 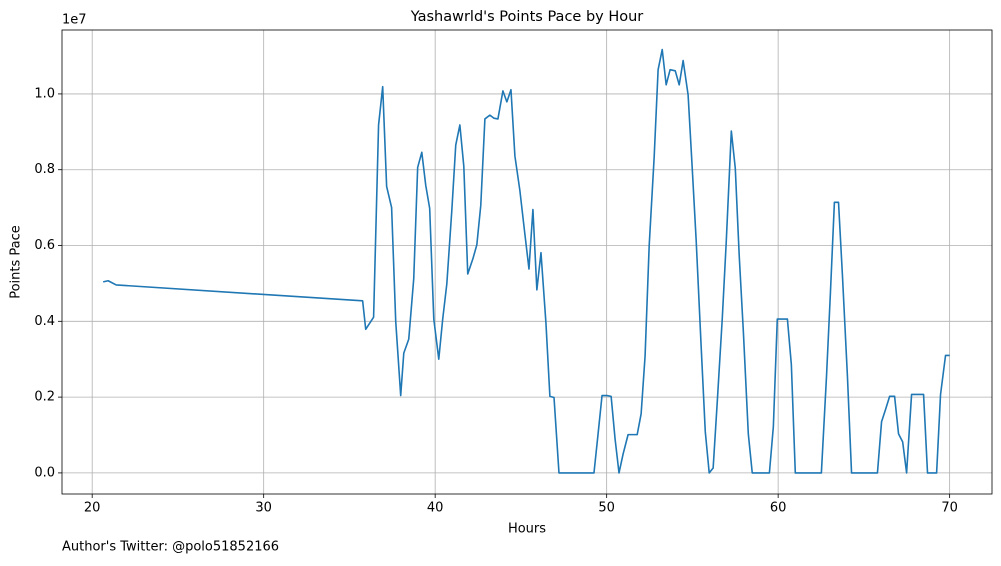 What do you see at coordinates (92, 508) in the screenshot?
I see `x-tick-label: 20` at bounding box center [92, 508].